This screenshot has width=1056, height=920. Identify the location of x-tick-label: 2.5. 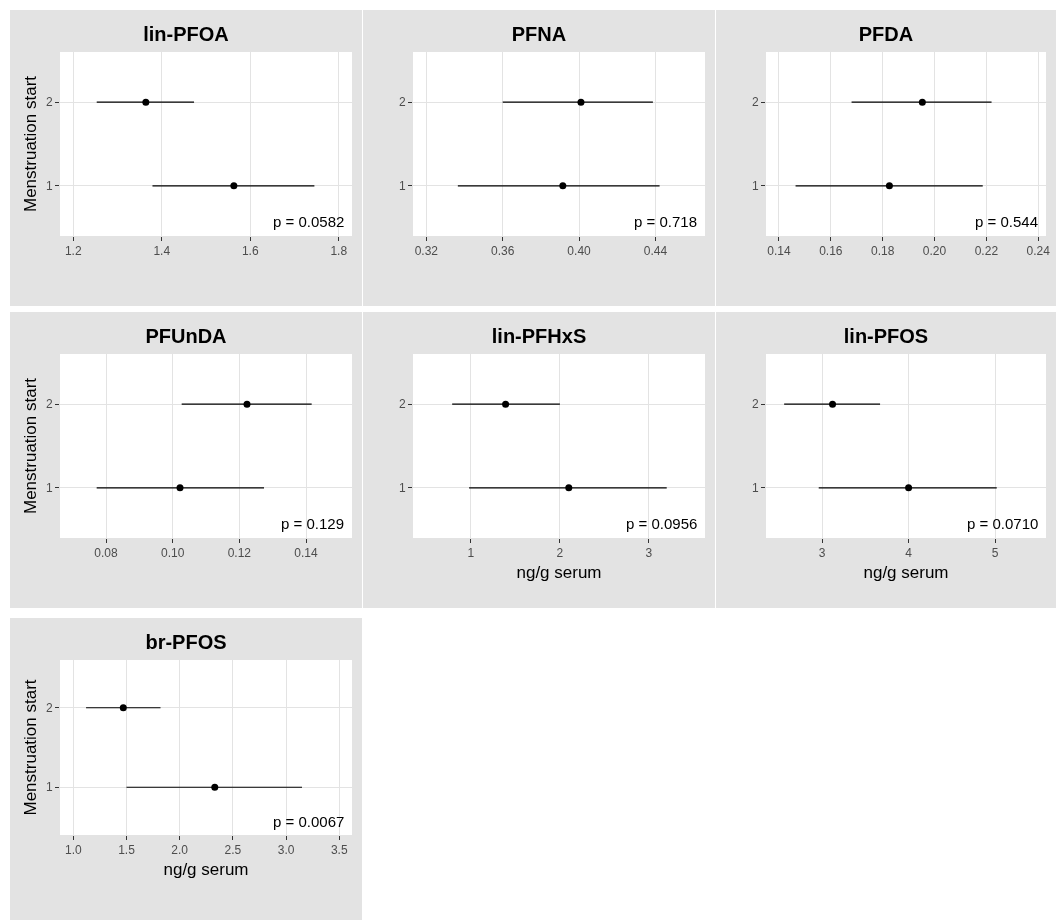
(233, 850).